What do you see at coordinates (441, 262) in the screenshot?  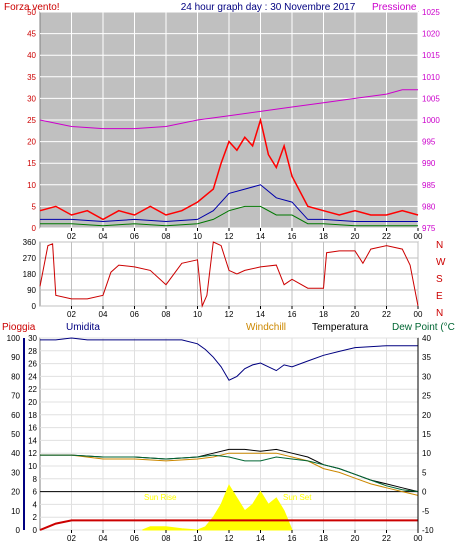 I see `direction-label-1: W` at bounding box center [441, 262].